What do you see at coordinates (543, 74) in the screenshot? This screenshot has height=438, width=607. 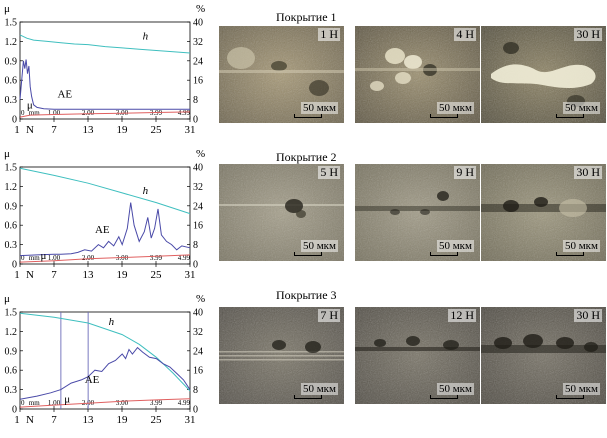 I see `micrograph-coating-1-3: 30 Н 50 мкм` at bounding box center [543, 74].